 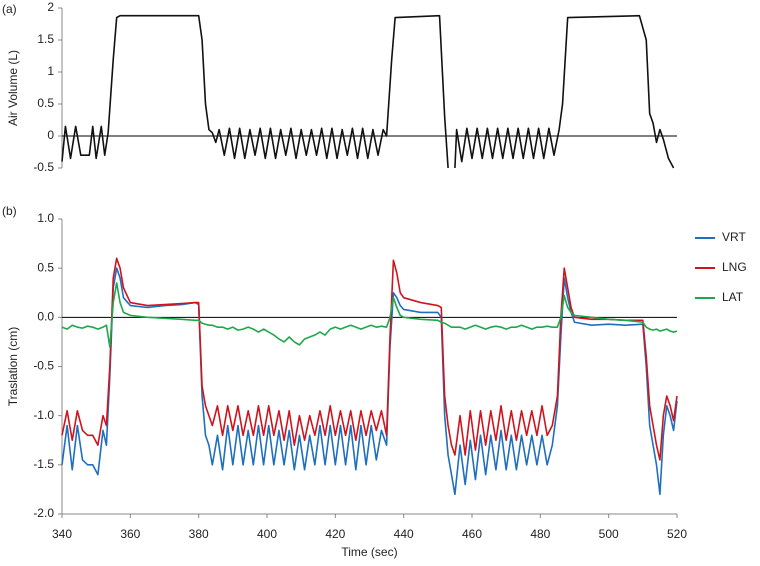 What do you see at coordinates (13, 88) in the screenshot?
I see `y-axis-label: Air Volume (L)` at bounding box center [13, 88].